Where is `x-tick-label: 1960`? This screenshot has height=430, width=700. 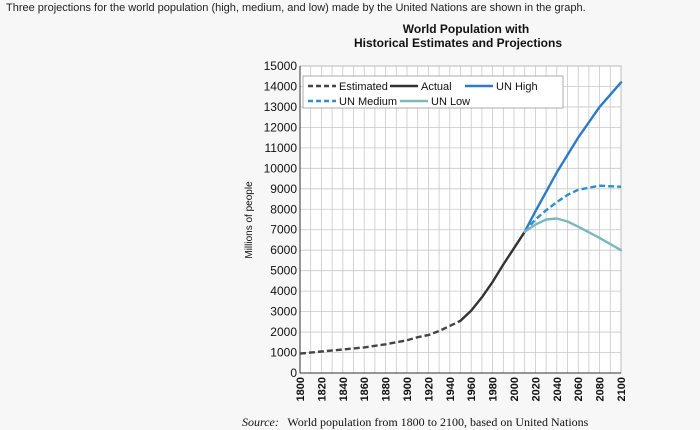
x-tick-label: 1960 is located at coordinates (472, 389).